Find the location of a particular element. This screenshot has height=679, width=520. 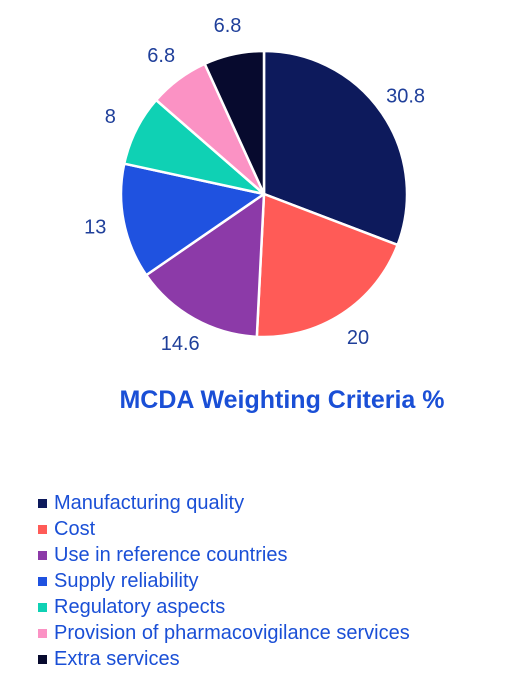

legend-item: Manufacturing quality is located at coordinates (224, 503).